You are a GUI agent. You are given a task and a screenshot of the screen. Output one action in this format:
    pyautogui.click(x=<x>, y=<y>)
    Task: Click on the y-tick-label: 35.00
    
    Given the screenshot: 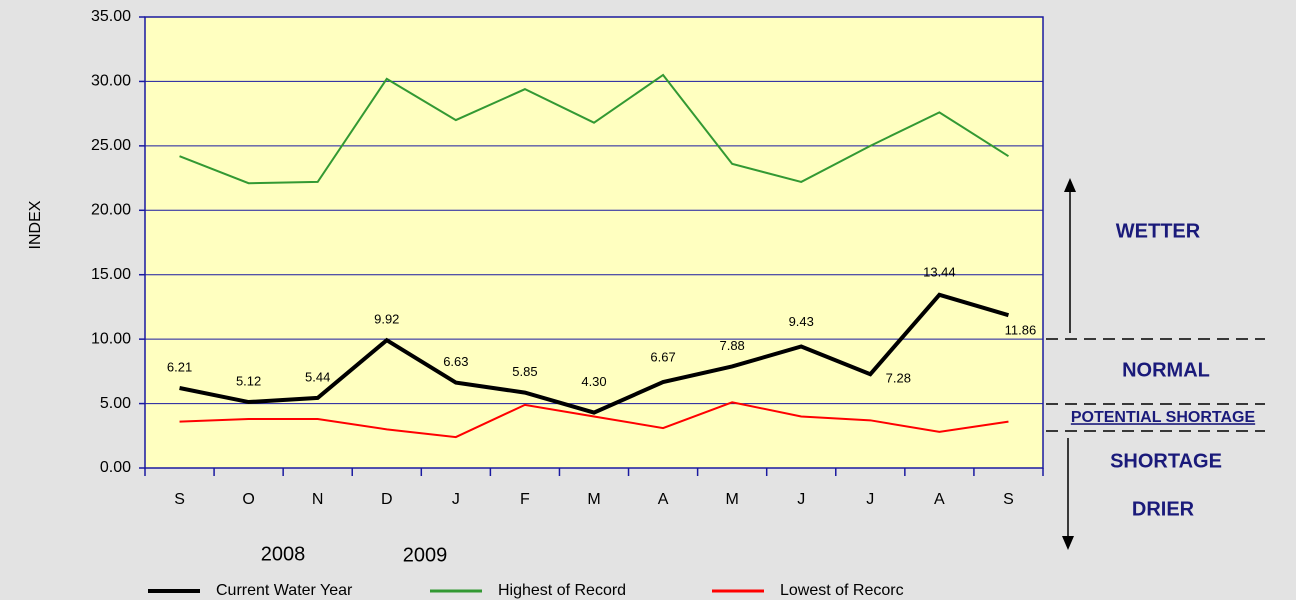 What is the action you would take?
    pyautogui.click(x=111, y=16)
    